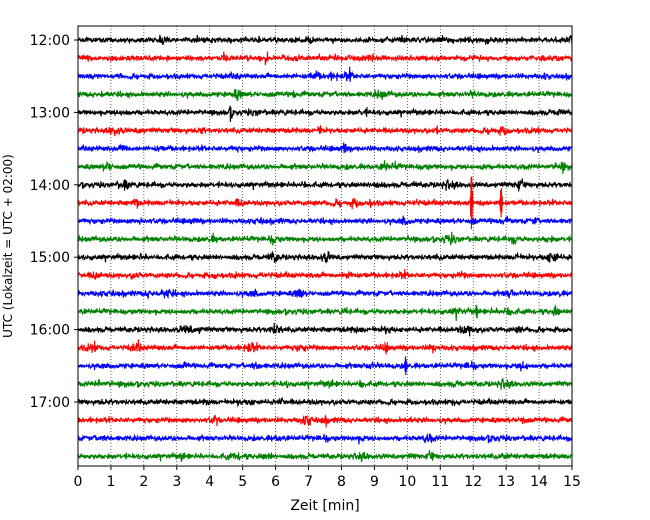 Image resolution: width=650 pixels, height=520 pixels. I want to click on y-tick-label: 12:00, so click(50, 41).